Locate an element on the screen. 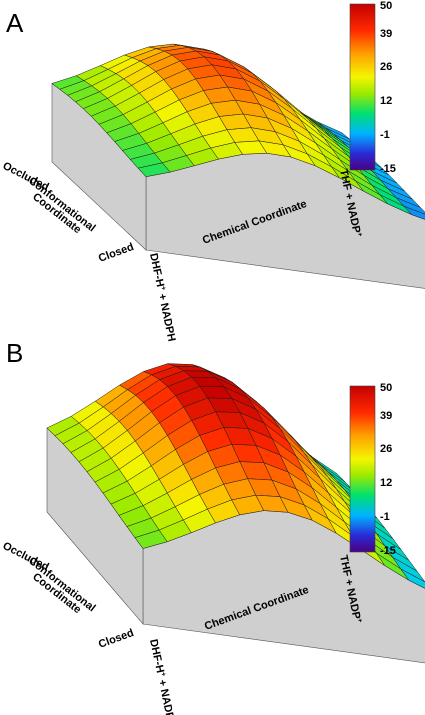 The image size is (425, 715). panel-letter: A is located at coordinates (15, 23).